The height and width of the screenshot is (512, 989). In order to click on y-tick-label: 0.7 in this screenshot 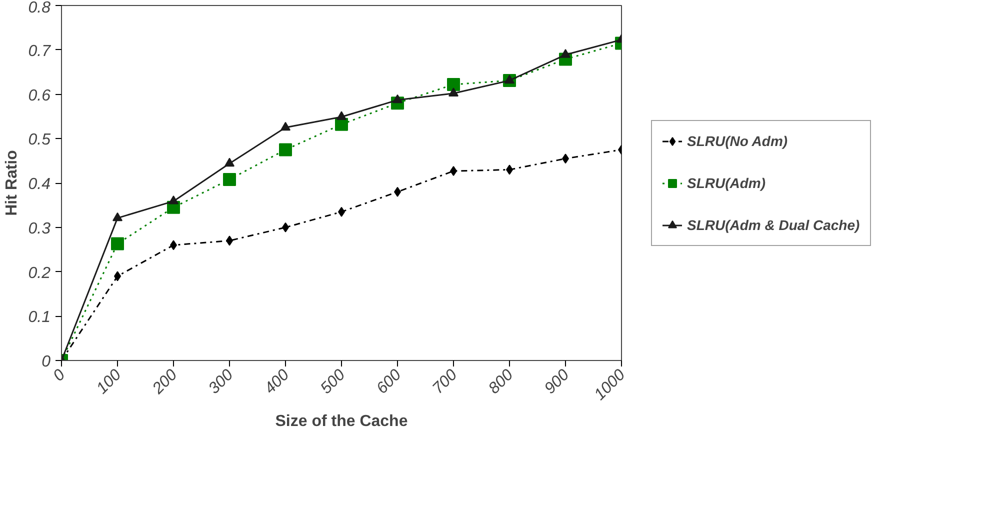, I will do `click(40, 51)`.